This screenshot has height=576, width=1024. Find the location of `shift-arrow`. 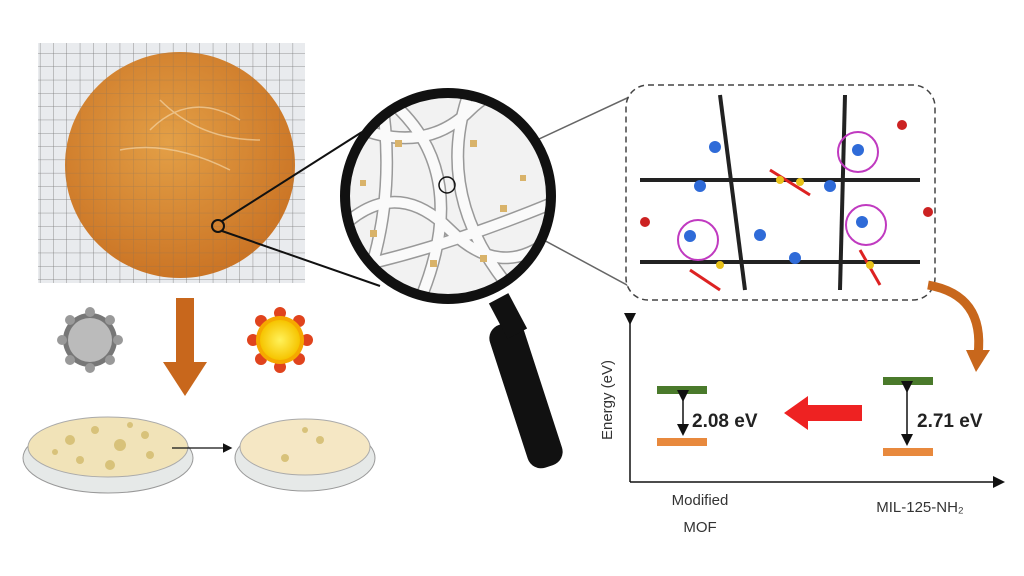

shift-arrow is located at coordinates (823, 413).